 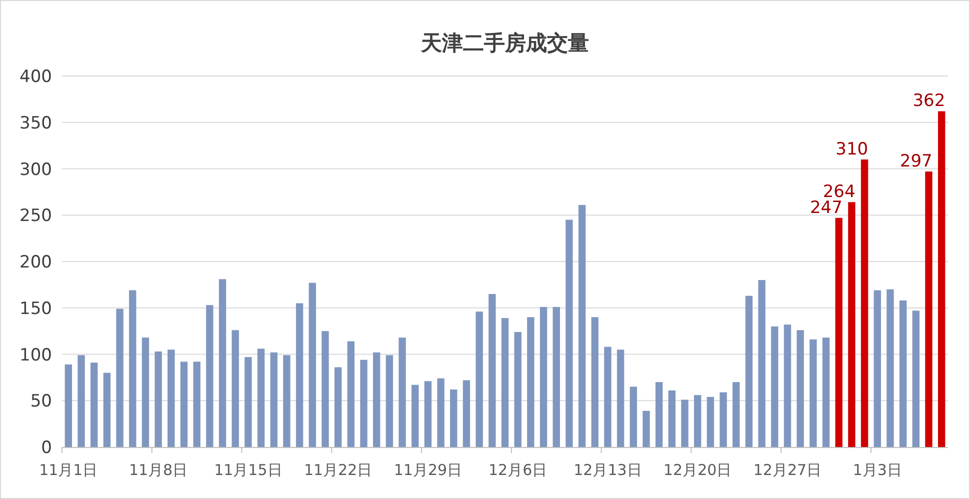 What do you see at coordinates (852, 149) in the screenshot?
I see `data-label: 310` at bounding box center [852, 149].